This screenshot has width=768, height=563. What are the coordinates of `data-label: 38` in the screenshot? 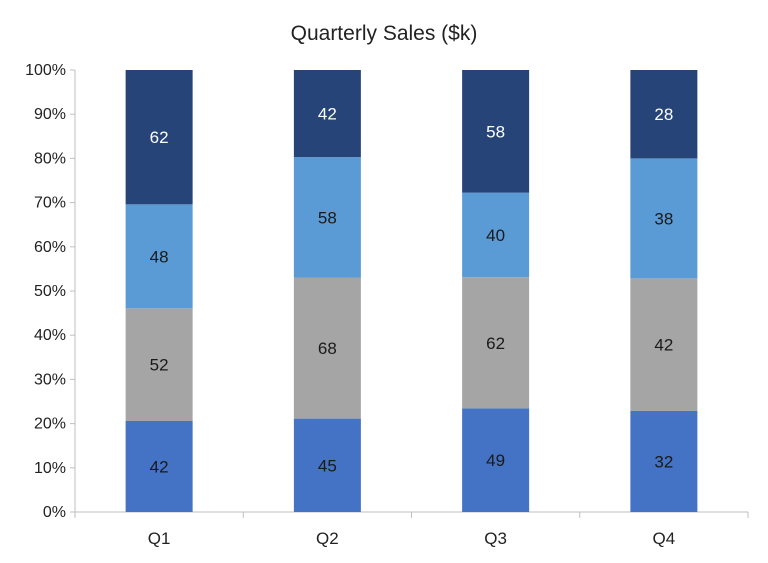 It's located at (663, 218).